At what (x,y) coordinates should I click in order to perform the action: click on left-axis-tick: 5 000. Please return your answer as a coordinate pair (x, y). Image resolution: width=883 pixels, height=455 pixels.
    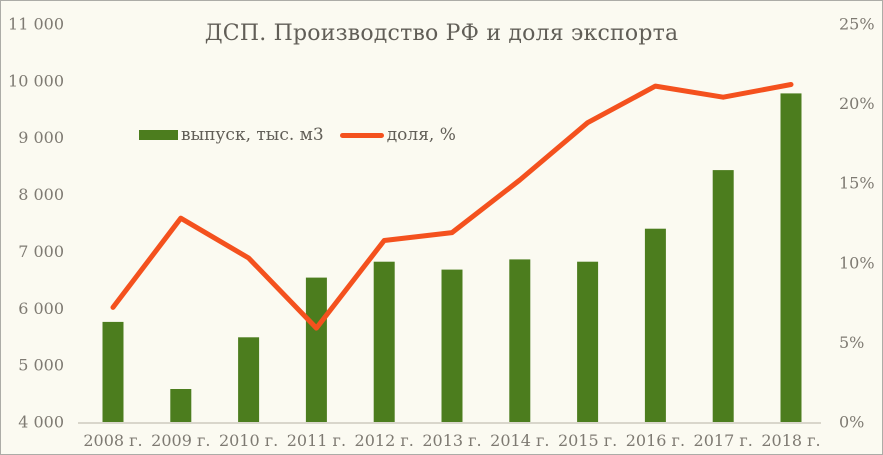
    Looking at the image, I should click on (41, 365).